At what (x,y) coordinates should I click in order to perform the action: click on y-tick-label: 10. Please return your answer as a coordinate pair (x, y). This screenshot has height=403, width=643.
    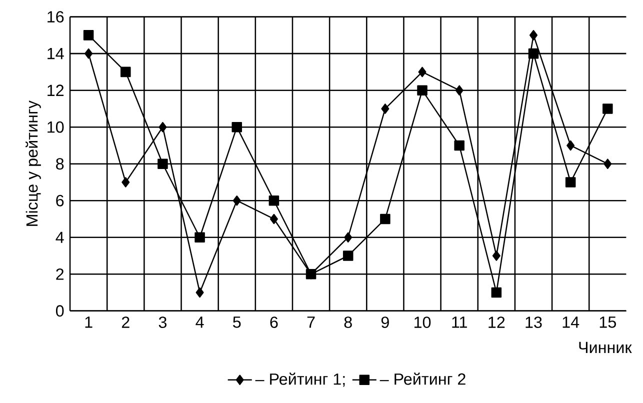
    Looking at the image, I should click on (56, 127).